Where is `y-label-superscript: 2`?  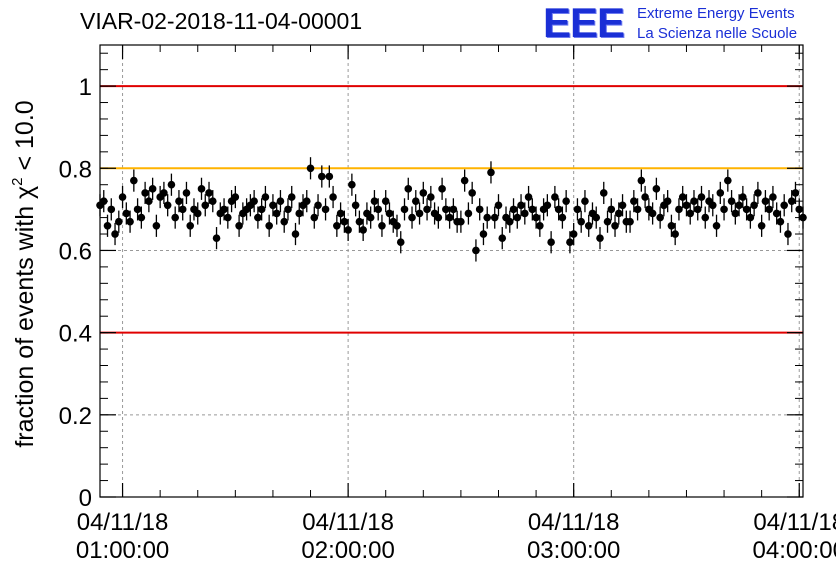
y-label-superscript: 2 is located at coordinates (17, 181).